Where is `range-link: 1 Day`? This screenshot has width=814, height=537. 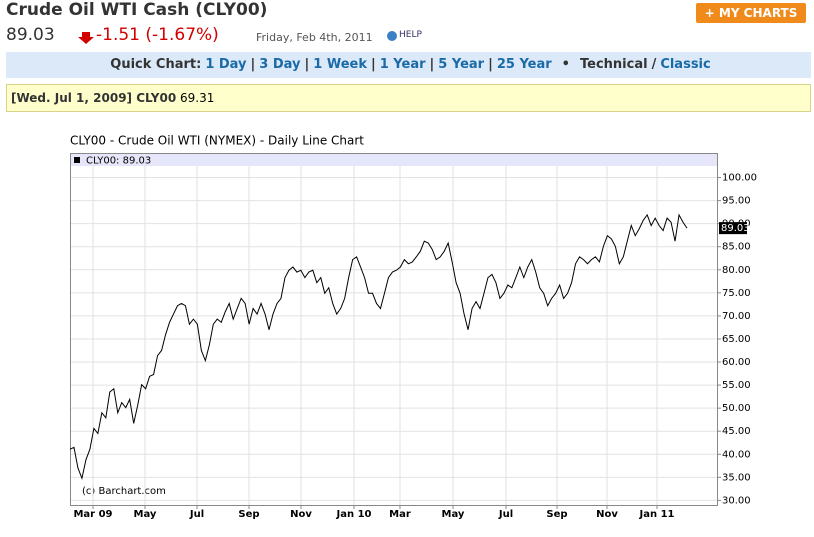 range-link: 1 Day is located at coordinates (226, 64).